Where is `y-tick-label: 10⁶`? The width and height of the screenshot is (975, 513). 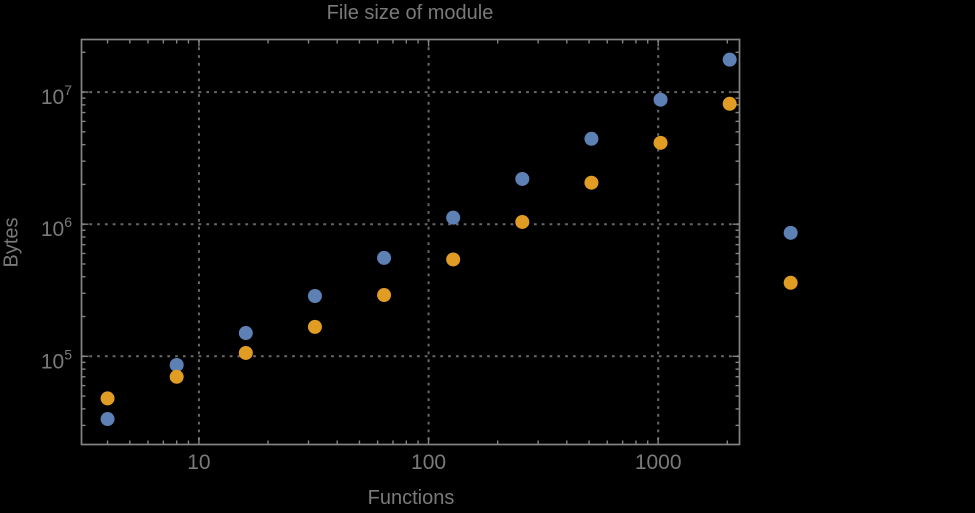 y-tick-label: 10⁶ is located at coordinates (56, 227).